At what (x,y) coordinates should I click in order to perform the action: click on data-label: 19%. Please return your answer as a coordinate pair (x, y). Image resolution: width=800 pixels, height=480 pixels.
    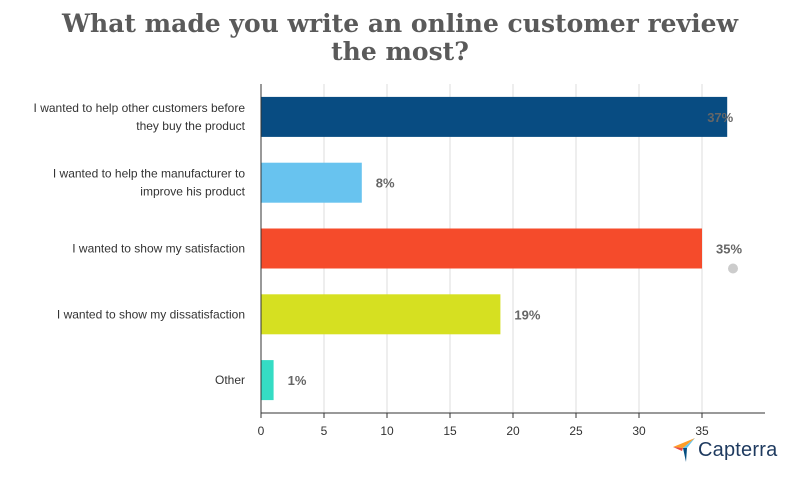
    Looking at the image, I should click on (527, 314).